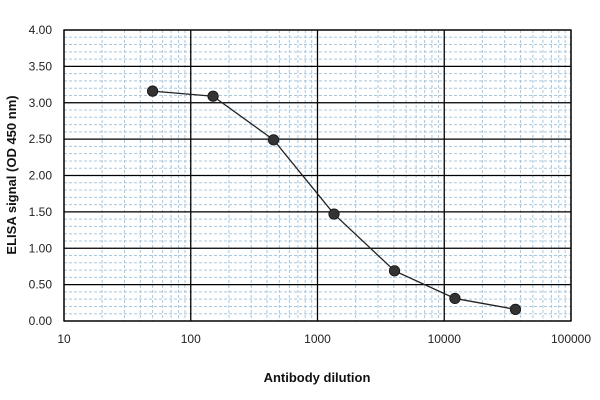  What do you see at coordinates (11, 174) in the screenshot?
I see `y-axis-title: ELISA signal (OD 450 nm)` at bounding box center [11, 174].